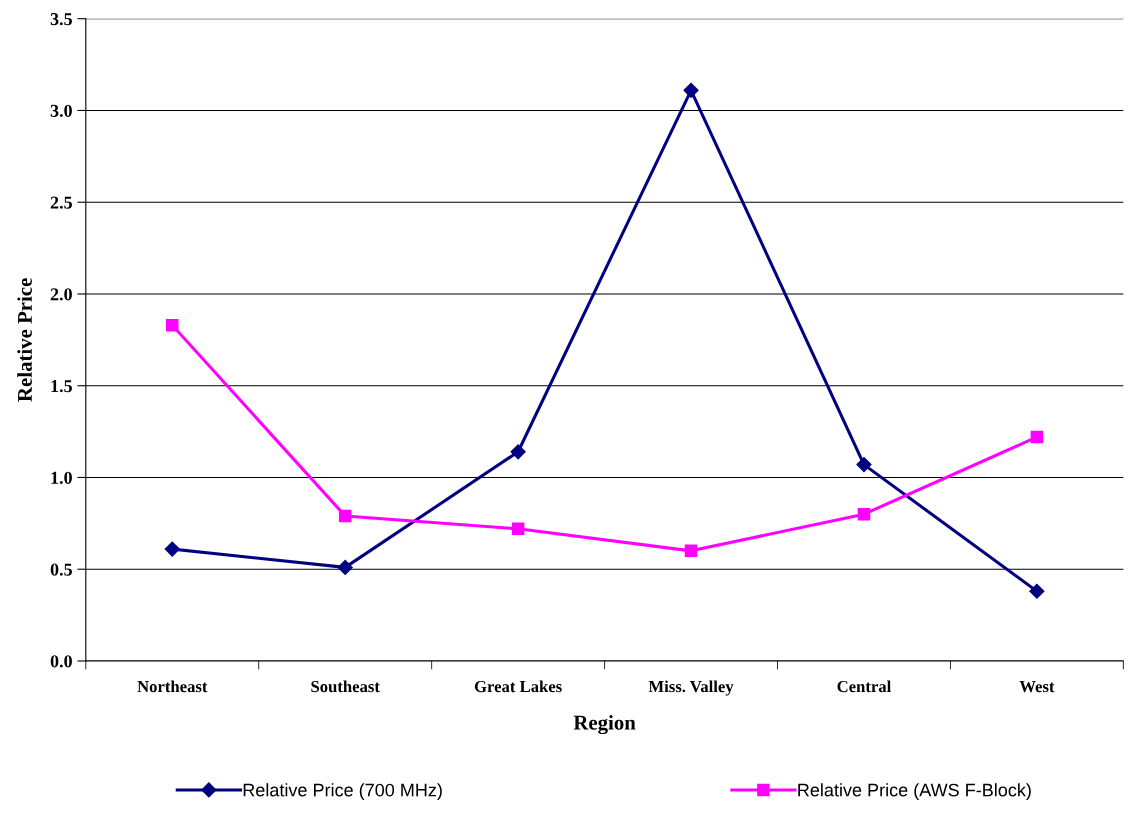 The width and height of the screenshot is (1129, 814). What do you see at coordinates (172, 686) in the screenshot?
I see `x-tick-label: Northeast` at bounding box center [172, 686].